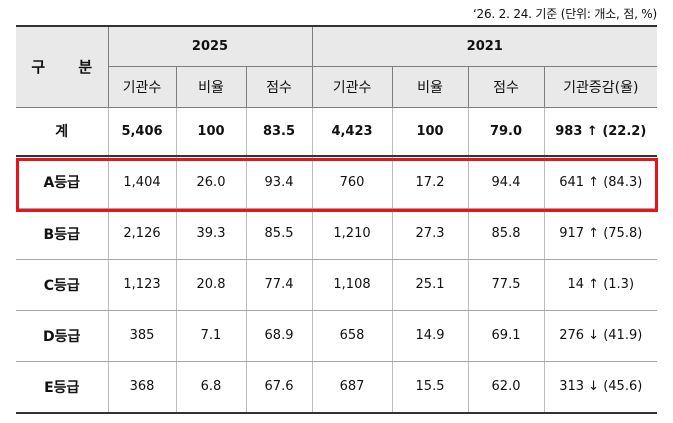 The width and height of the screenshot is (673, 423). I want to click on row-label: 계, so click(62, 132).